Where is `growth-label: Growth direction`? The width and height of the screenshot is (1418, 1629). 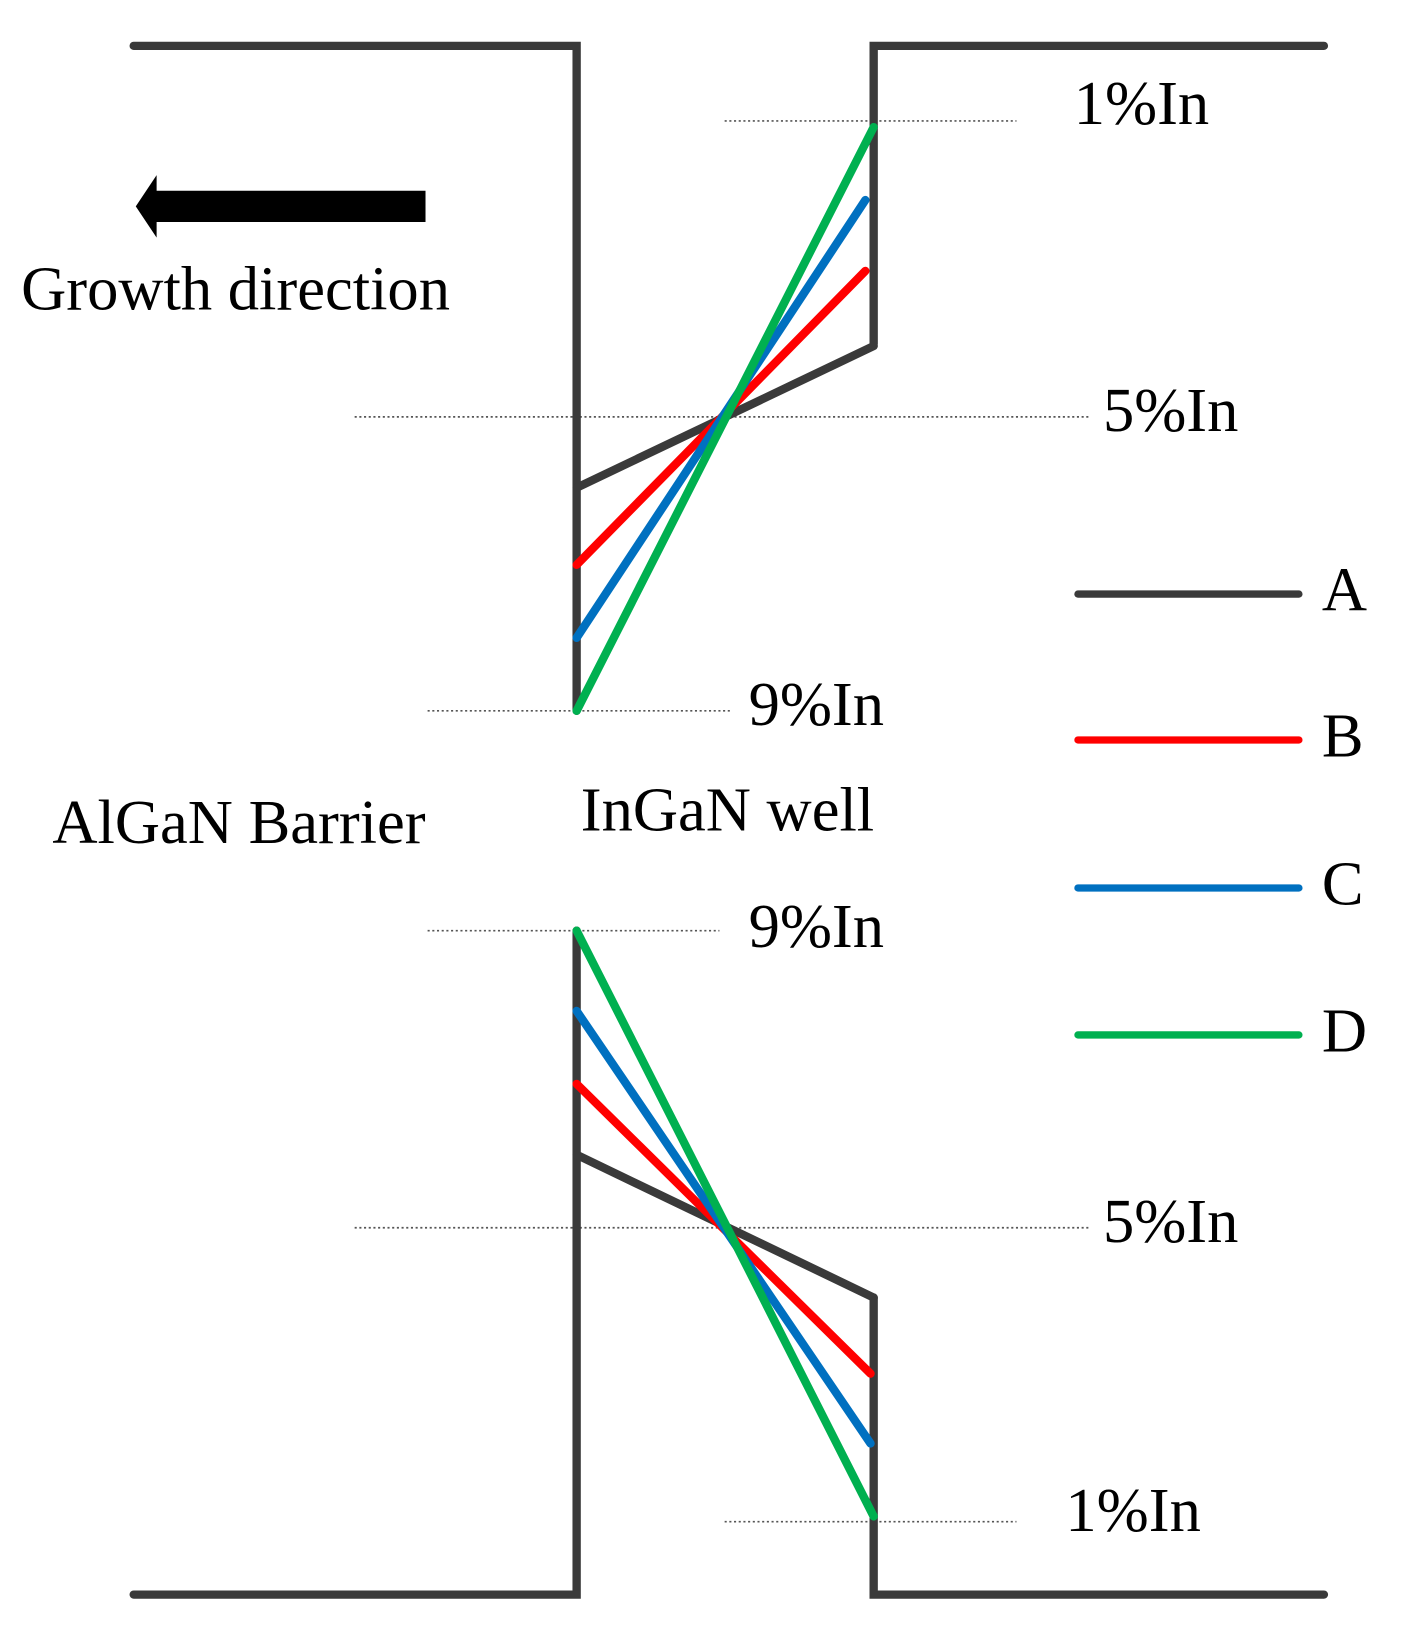 growth-label: Growth direction is located at coordinates (235, 288).